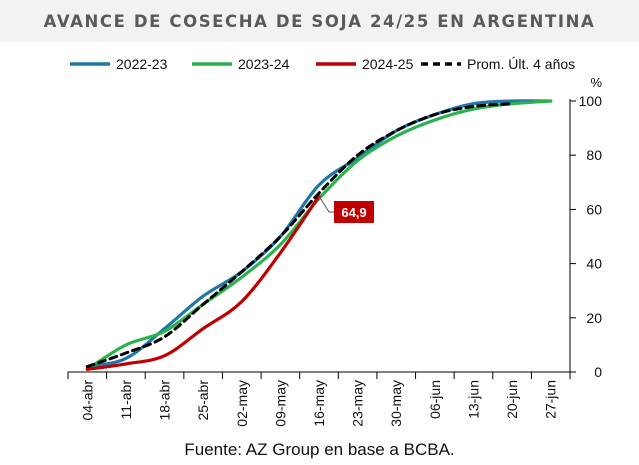 The height and width of the screenshot is (465, 639). I want to click on x-tick-label-16-may: 16-may, so click(319, 403).